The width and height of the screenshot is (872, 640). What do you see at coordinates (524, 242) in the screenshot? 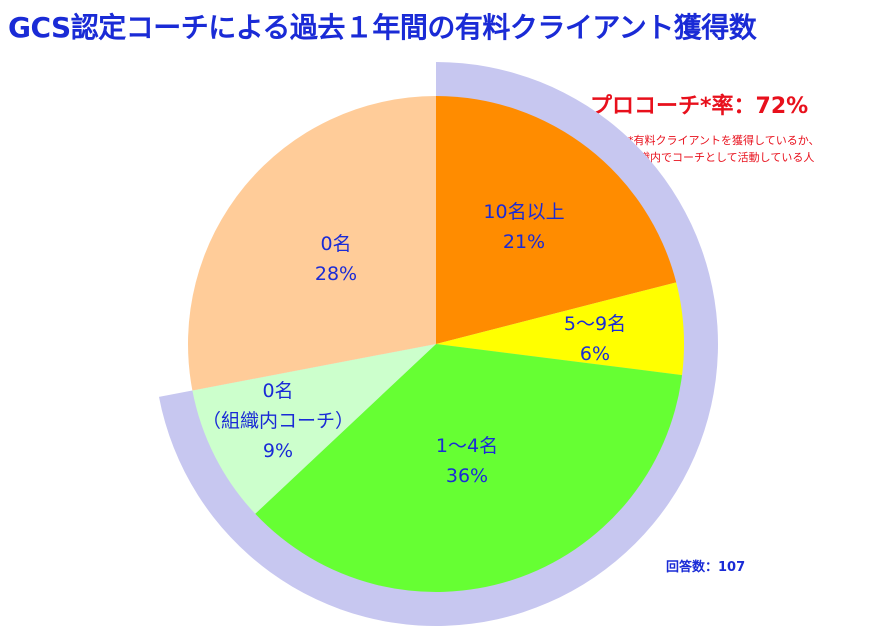
I see `pie-slice-label-line: 21%` at bounding box center [524, 242].